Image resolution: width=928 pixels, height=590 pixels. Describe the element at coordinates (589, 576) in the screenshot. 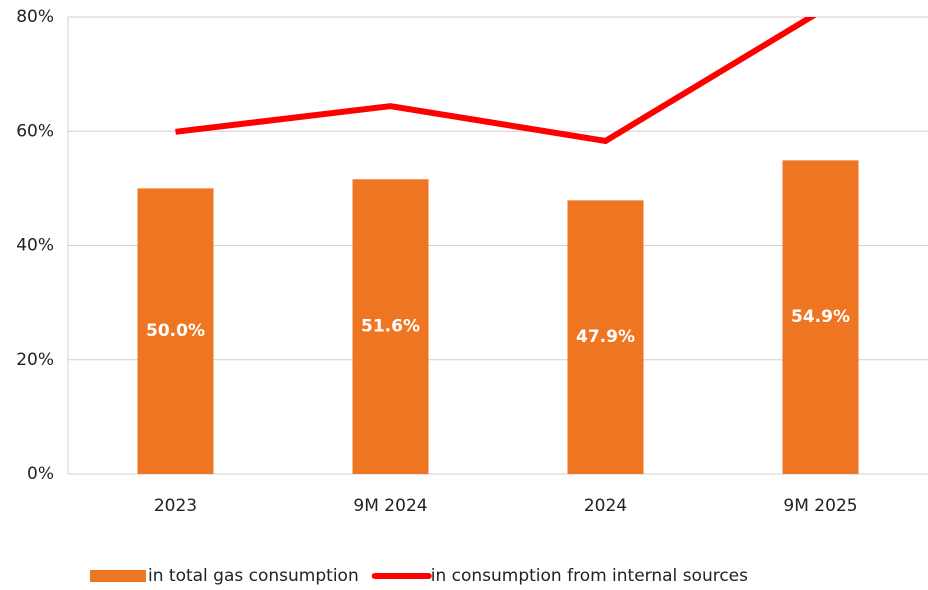

I see `legend-label: in consumption from internal sources` at that location.